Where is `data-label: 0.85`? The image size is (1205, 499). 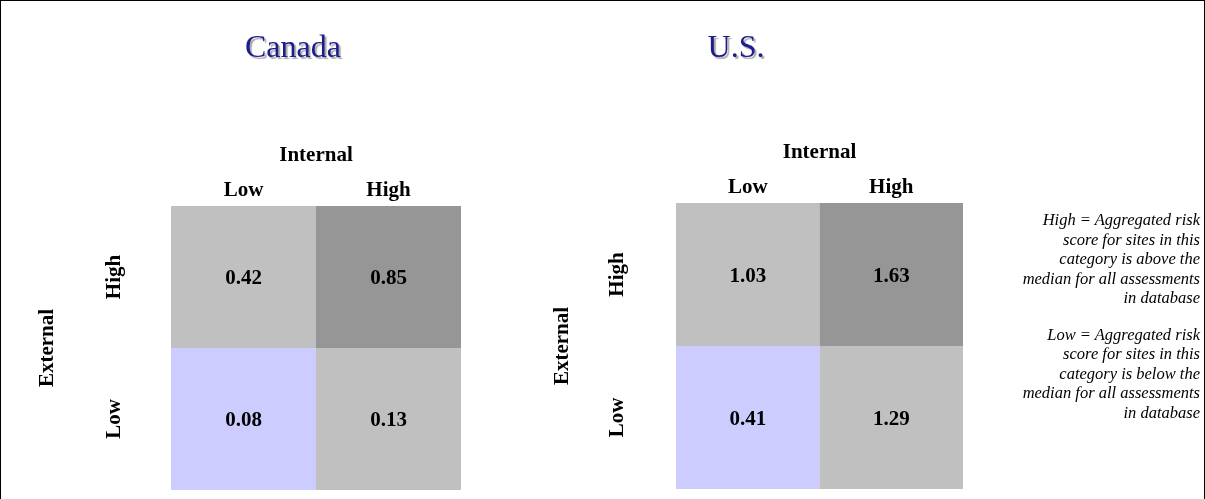 data-label: 0.85 is located at coordinates (388, 277).